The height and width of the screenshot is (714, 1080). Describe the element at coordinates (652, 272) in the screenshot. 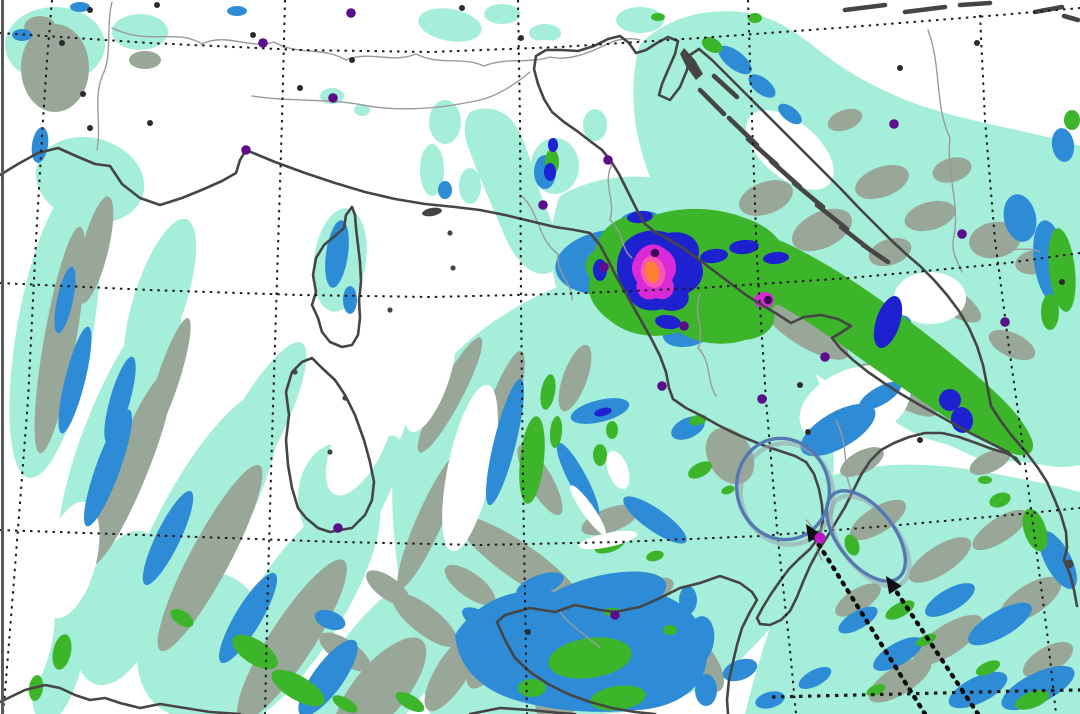

I see `precip-core-orange` at that location.